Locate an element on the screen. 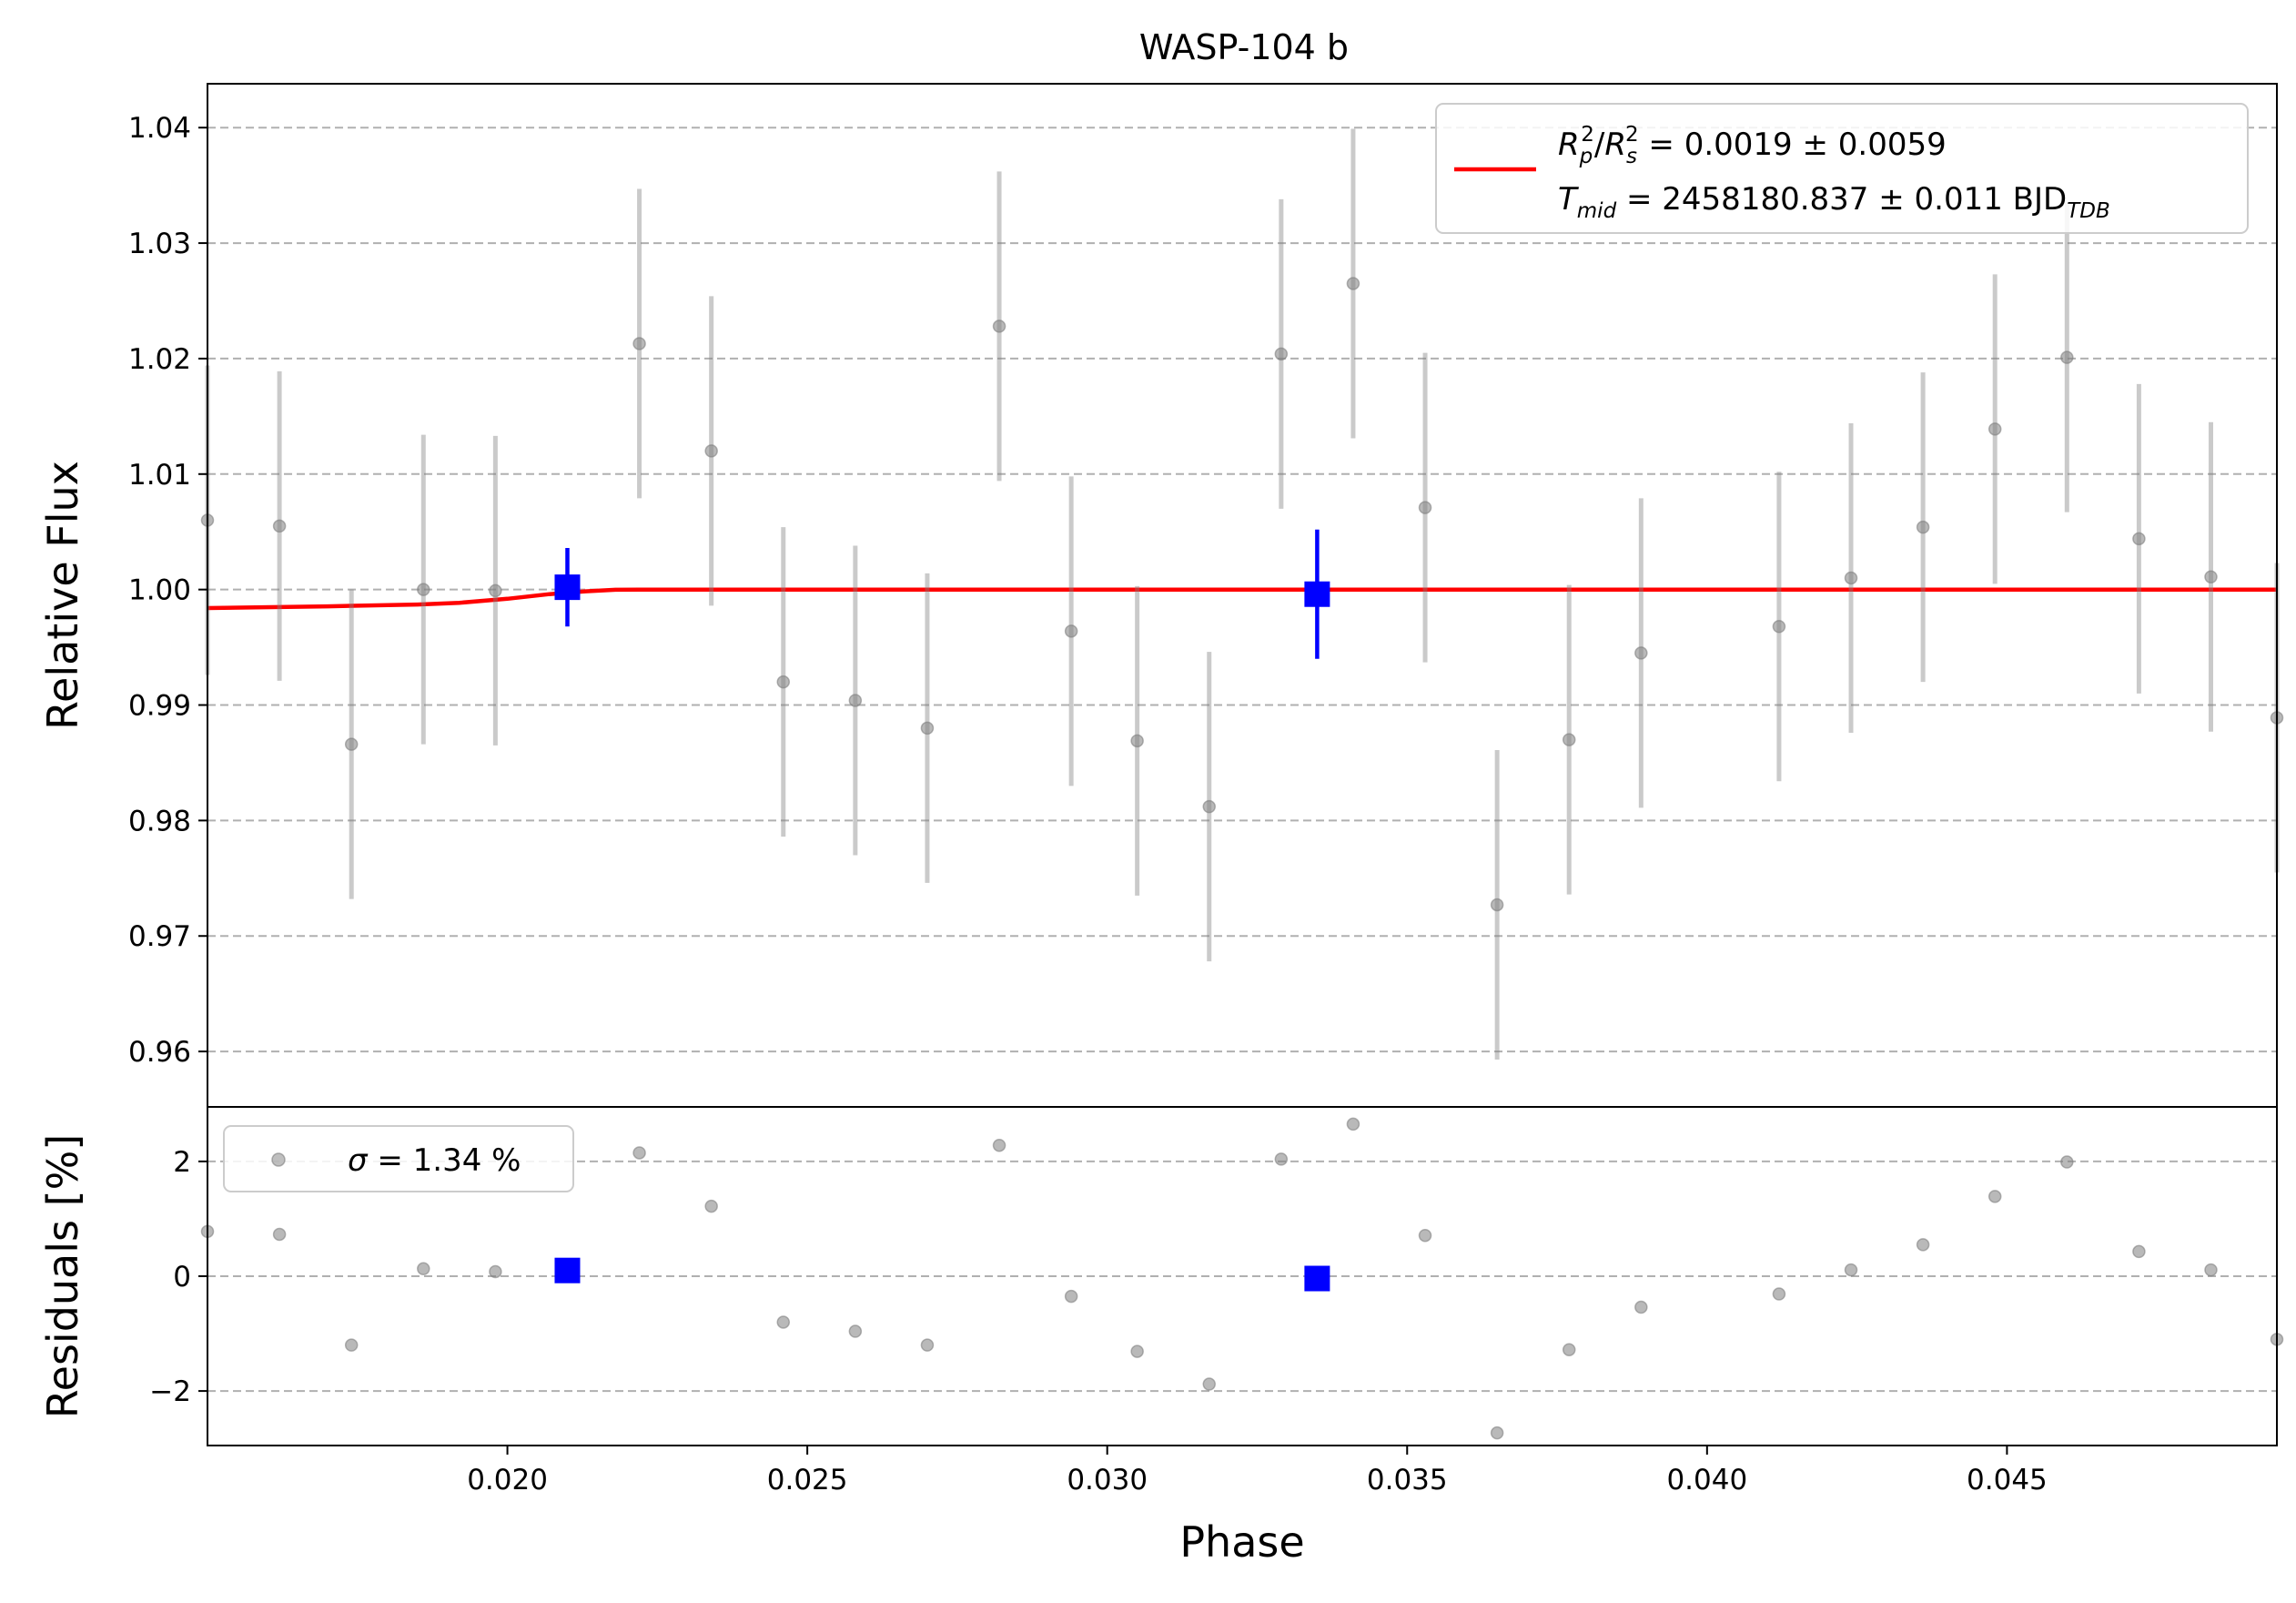 This screenshot has height=1603, width=2296. x-tick-label: 0.045 is located at coordinates (2007, 1480).